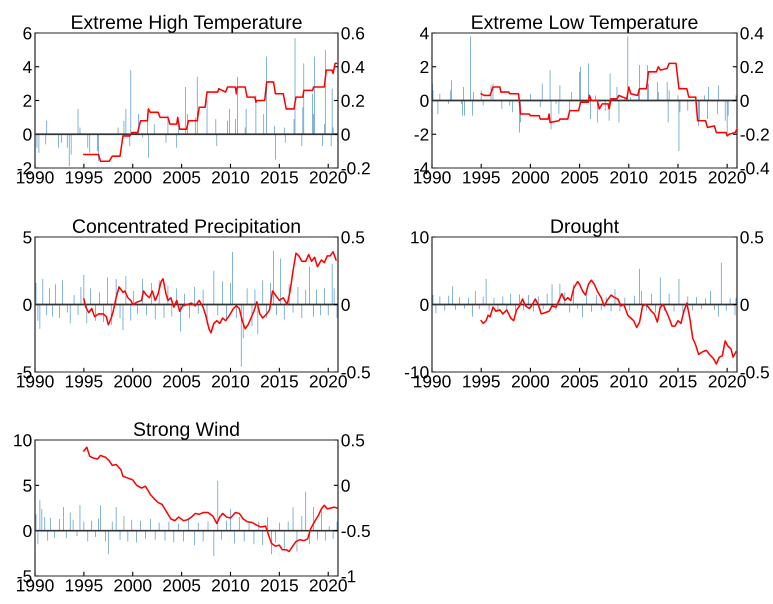 This screenshot has width=773, height=604. I want to click on chart-title: Concentrated Precipitation, so click(186, 227).